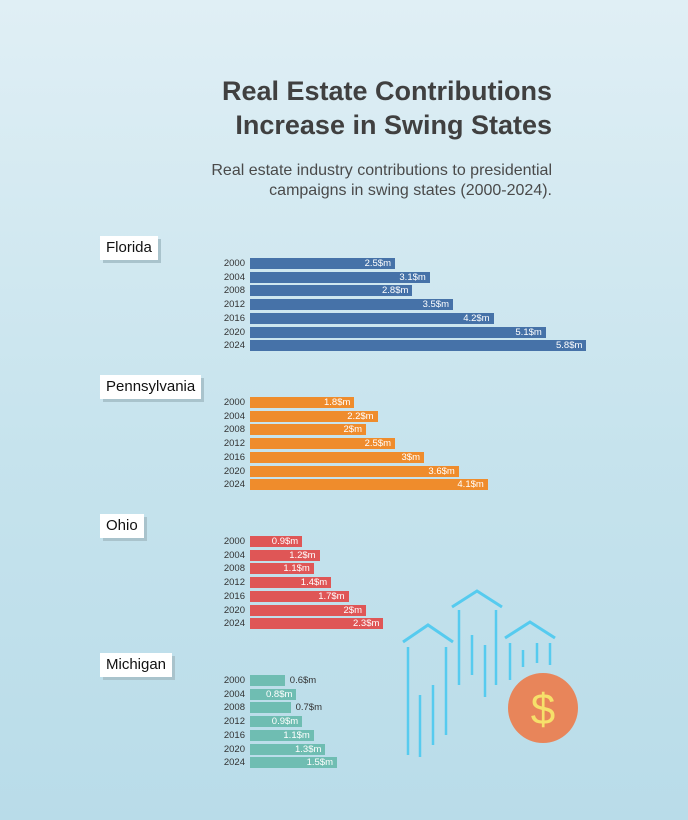 The height and width of the screenshot is (820, 688). I want to click on state-label-michigan: Michigan, so click(136, 665).